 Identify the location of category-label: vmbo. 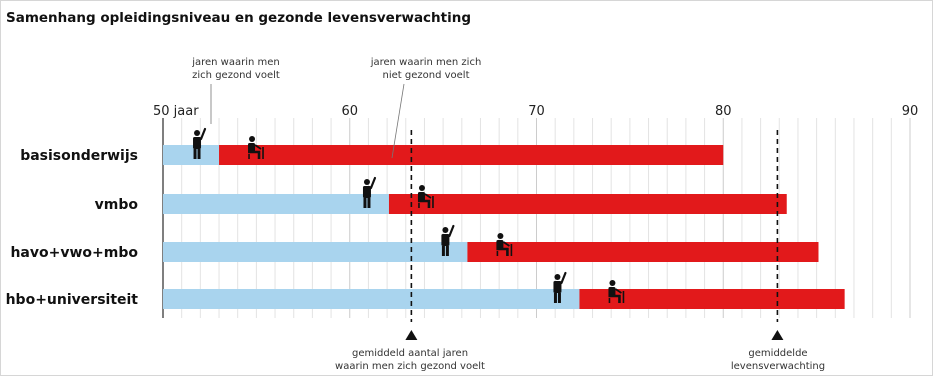
(117, 205).